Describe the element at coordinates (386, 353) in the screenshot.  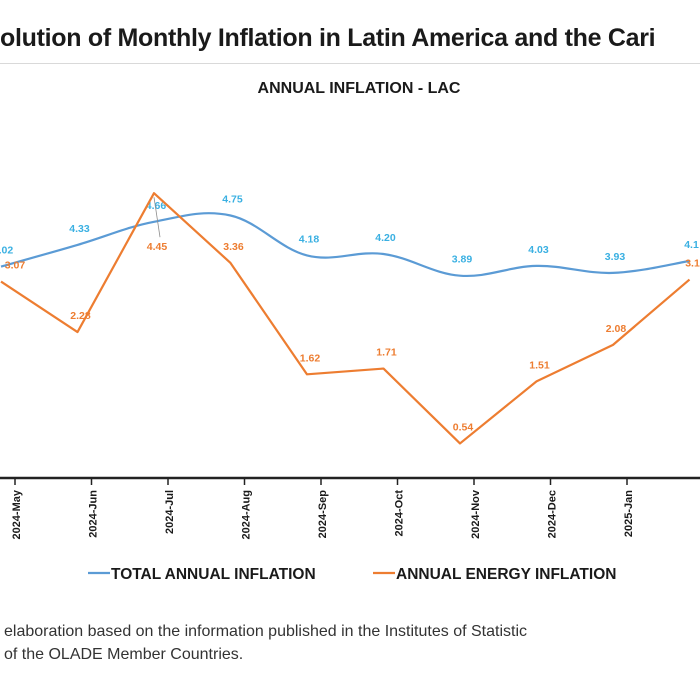
I see `energy-data-label: 1.71` at that location.